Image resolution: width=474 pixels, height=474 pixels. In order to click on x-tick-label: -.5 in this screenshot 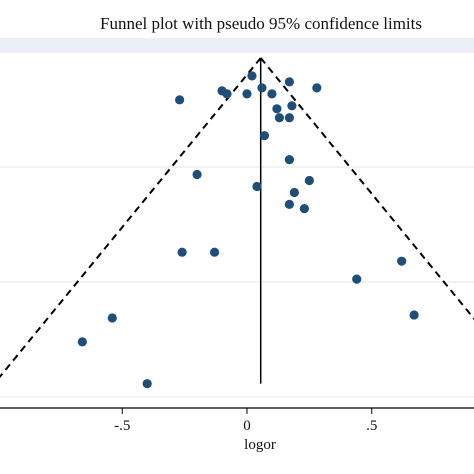, I will do `click(122, 426)`.